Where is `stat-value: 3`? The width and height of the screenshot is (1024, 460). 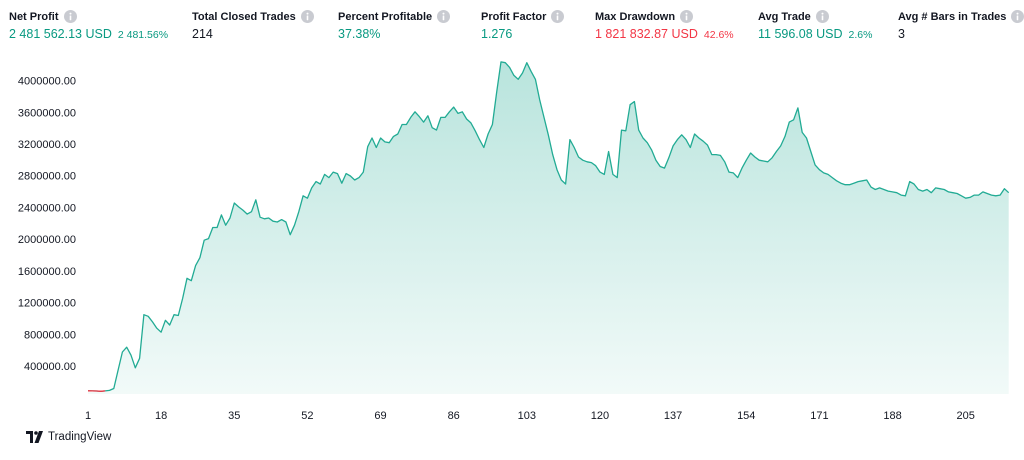 stat-value: 3 is located at coordinates (901, 34).